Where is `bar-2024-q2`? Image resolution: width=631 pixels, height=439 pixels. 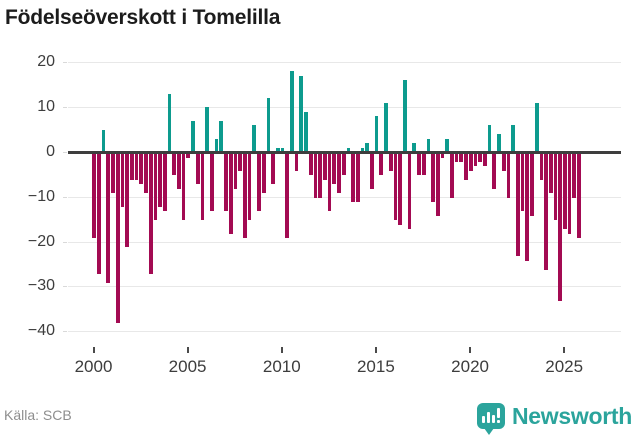 bar-2024-q2 is located at coordinates (550, 173).